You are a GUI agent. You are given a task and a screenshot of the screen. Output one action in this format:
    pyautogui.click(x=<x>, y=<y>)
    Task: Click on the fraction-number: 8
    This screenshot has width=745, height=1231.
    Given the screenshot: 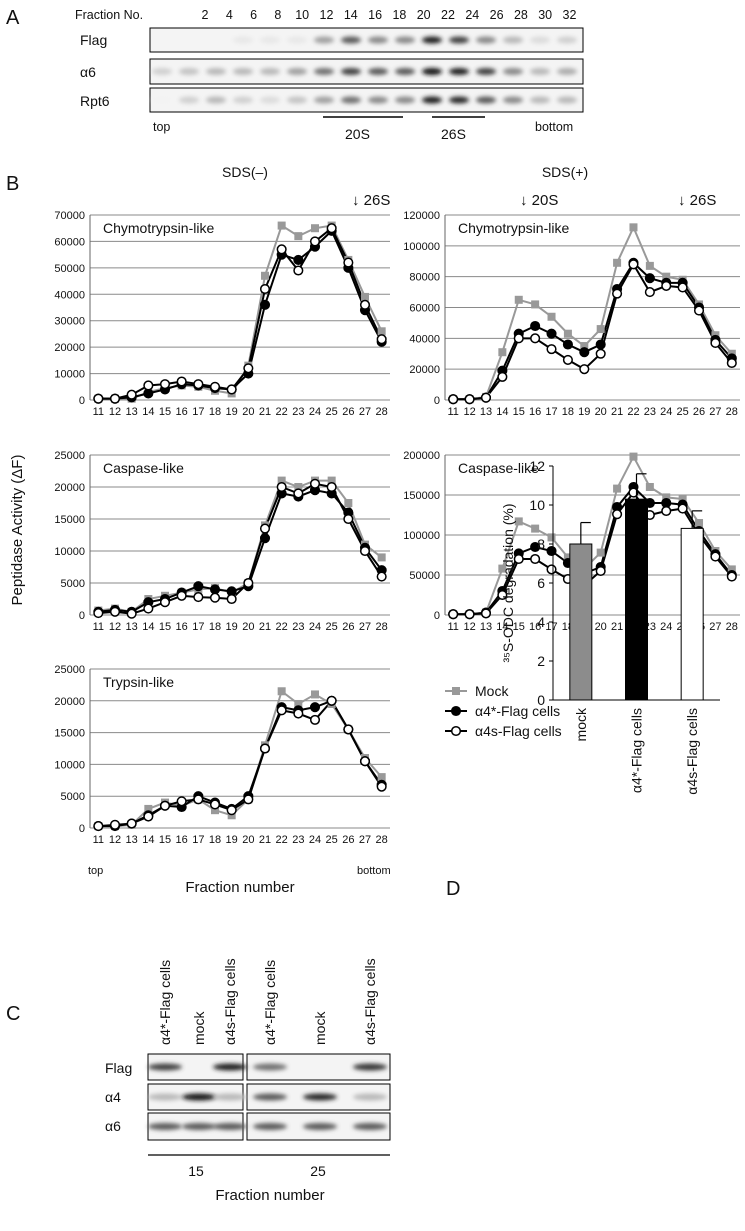 What is the action you would take?
    pyautogui.click(x=277, y=15)
    